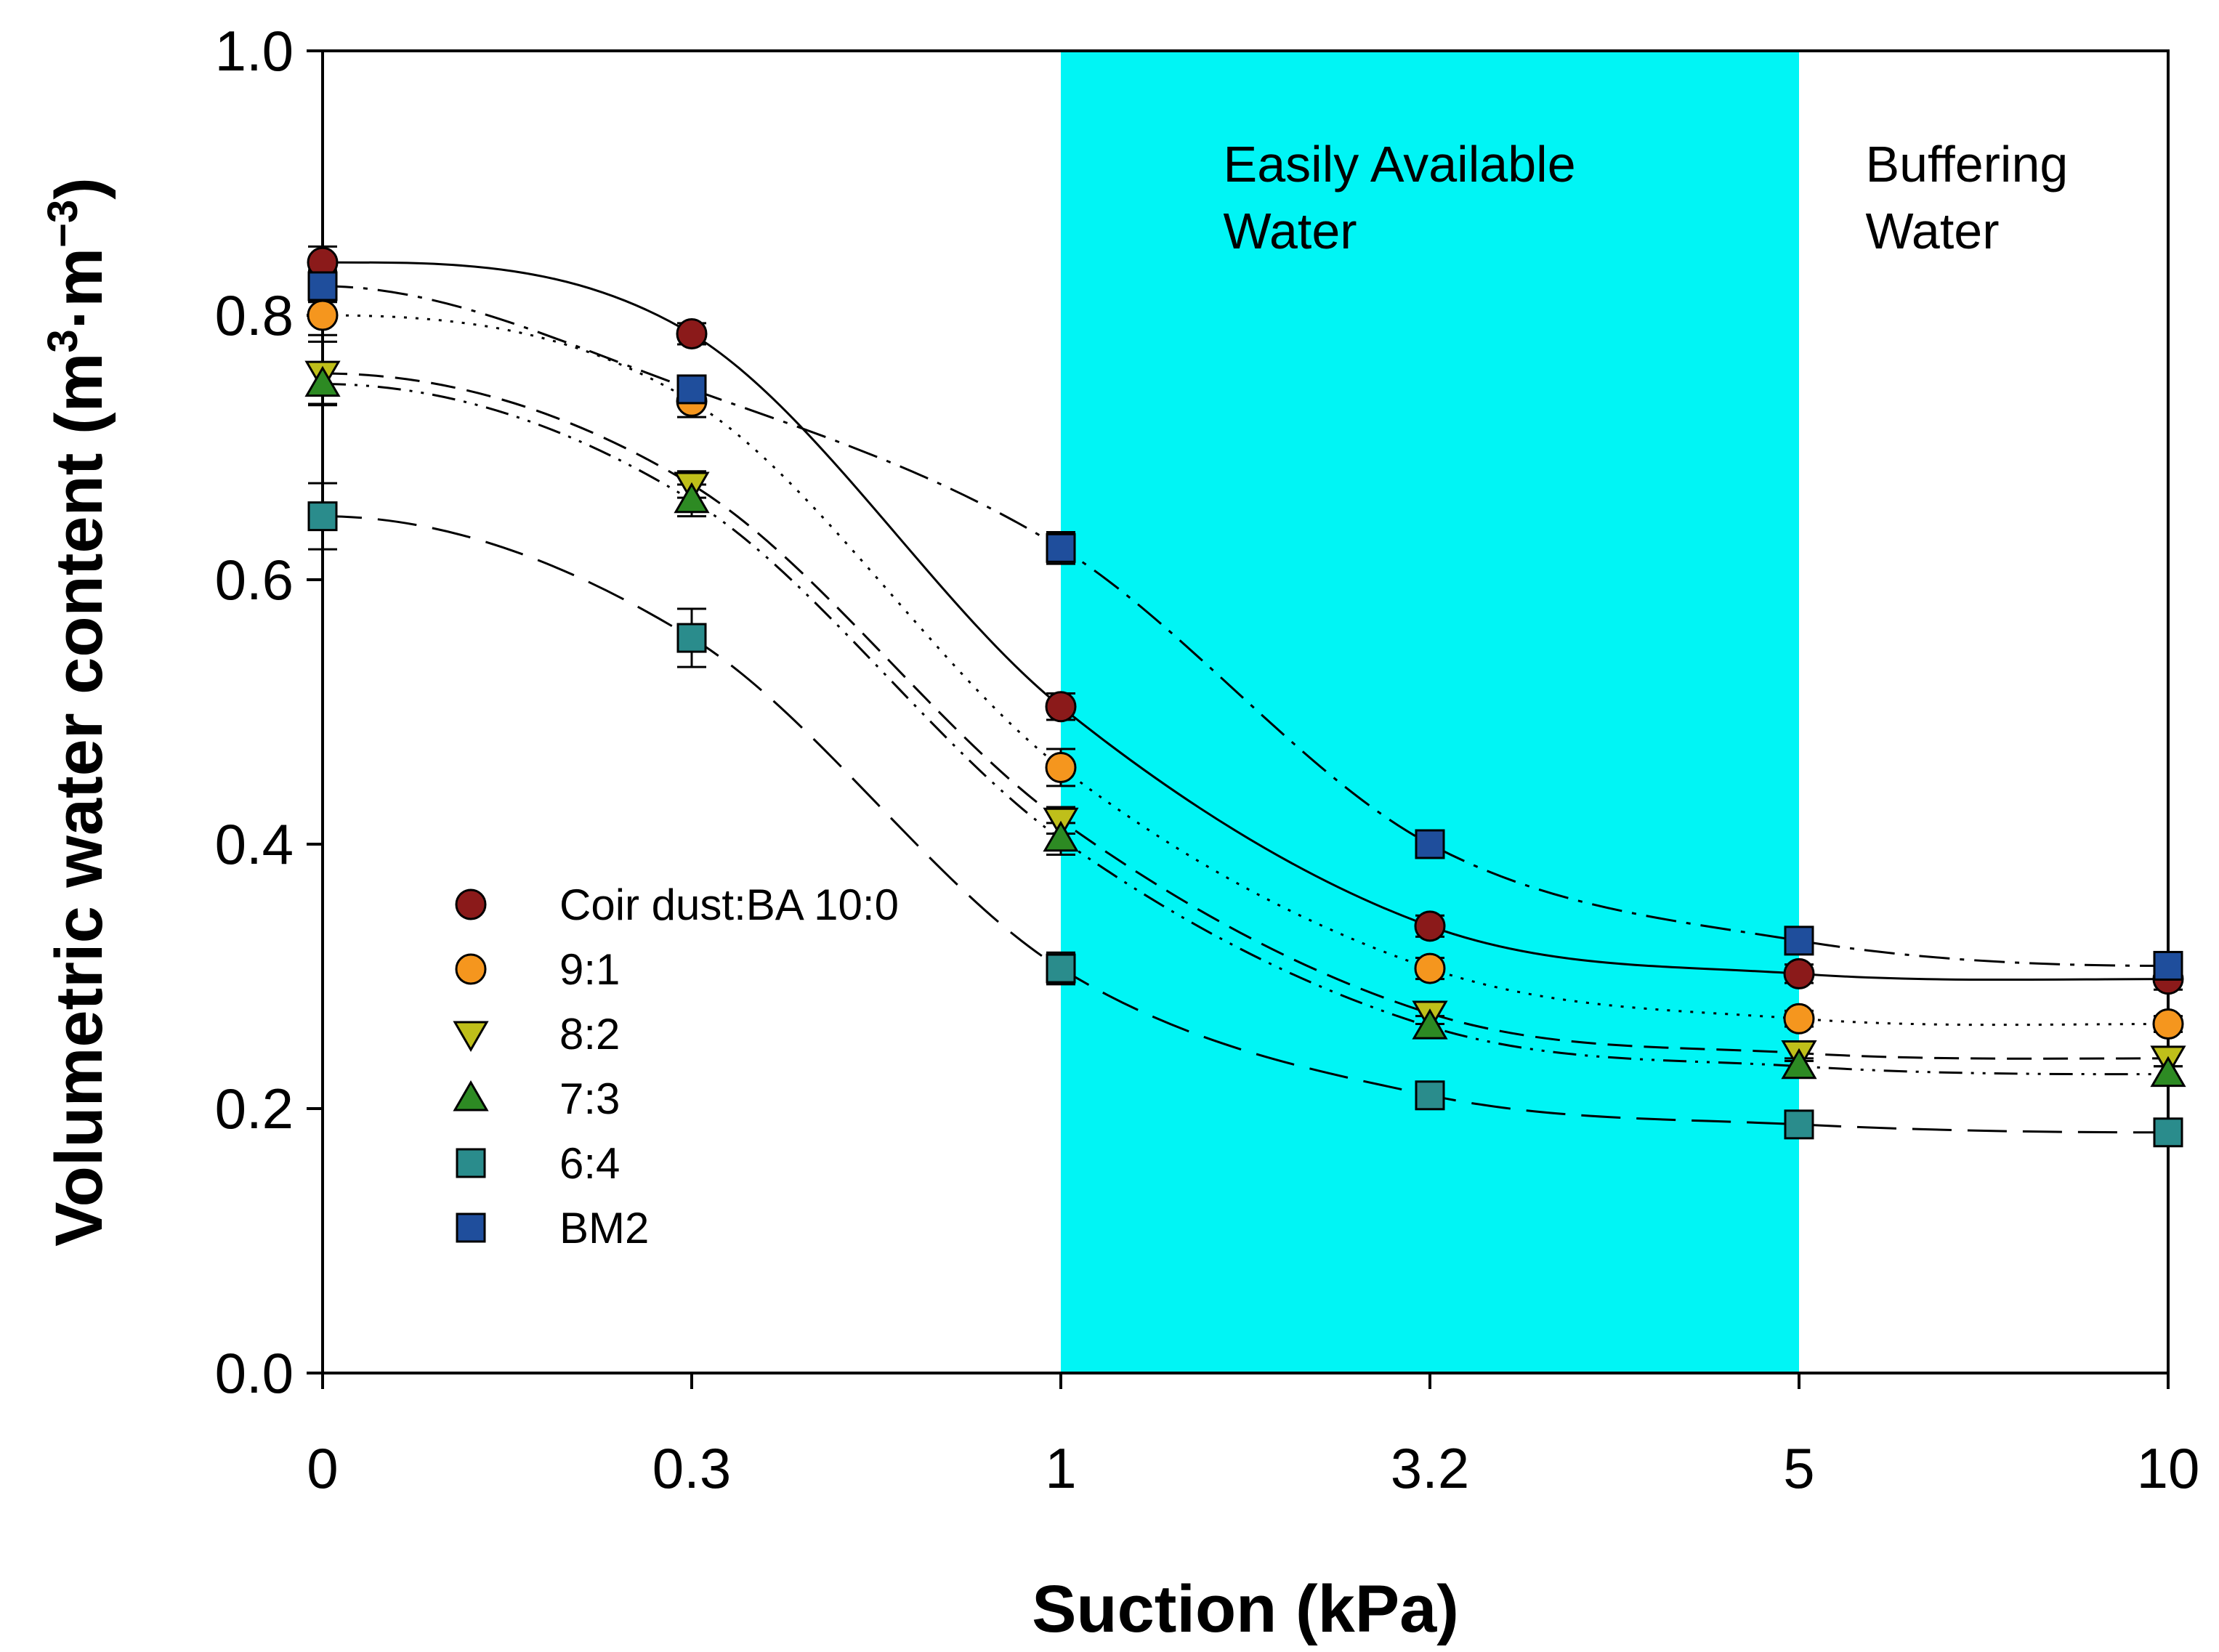  Describe the element at coordinates (2168, 1468) in the screenshot. I see `x-tick-label: 10` at that location.